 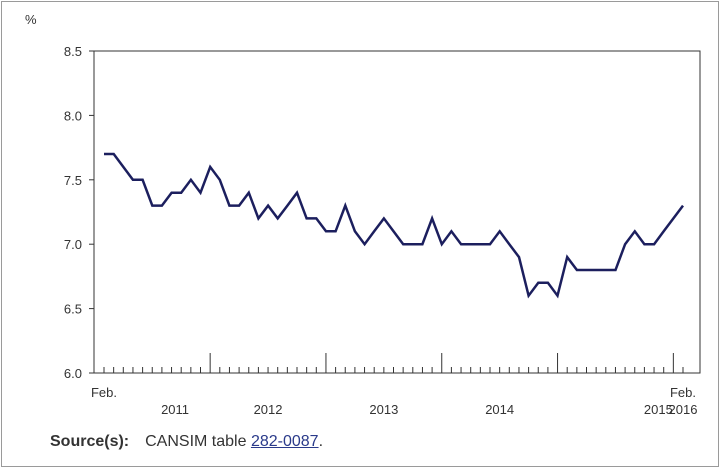 What do you see at coordinates (658, 409) in the screenshot?
I see `x-year-label: 2015` at bounding box center [658, 409].